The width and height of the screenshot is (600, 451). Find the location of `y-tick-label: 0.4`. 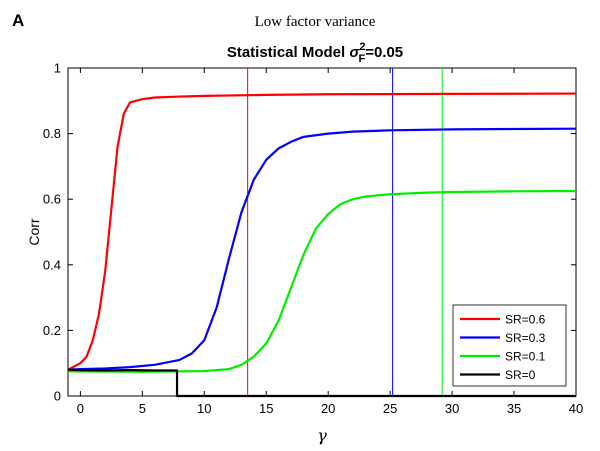

y-tick-label: 0.4 is located at coordinates (52, 264).